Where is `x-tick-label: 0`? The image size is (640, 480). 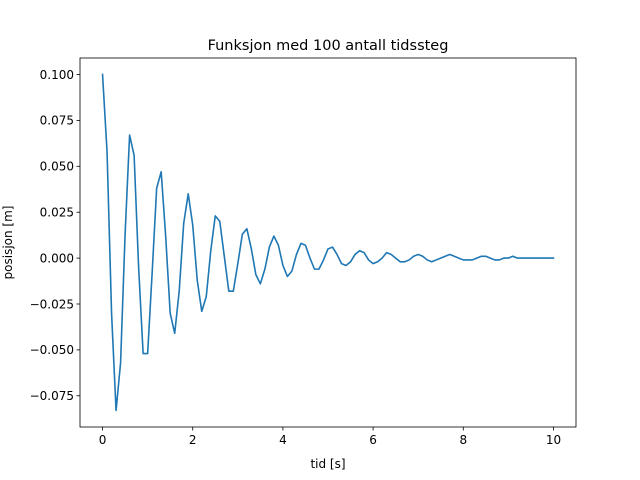 x-tick-label: 0 is located at coordinates (103, 440).